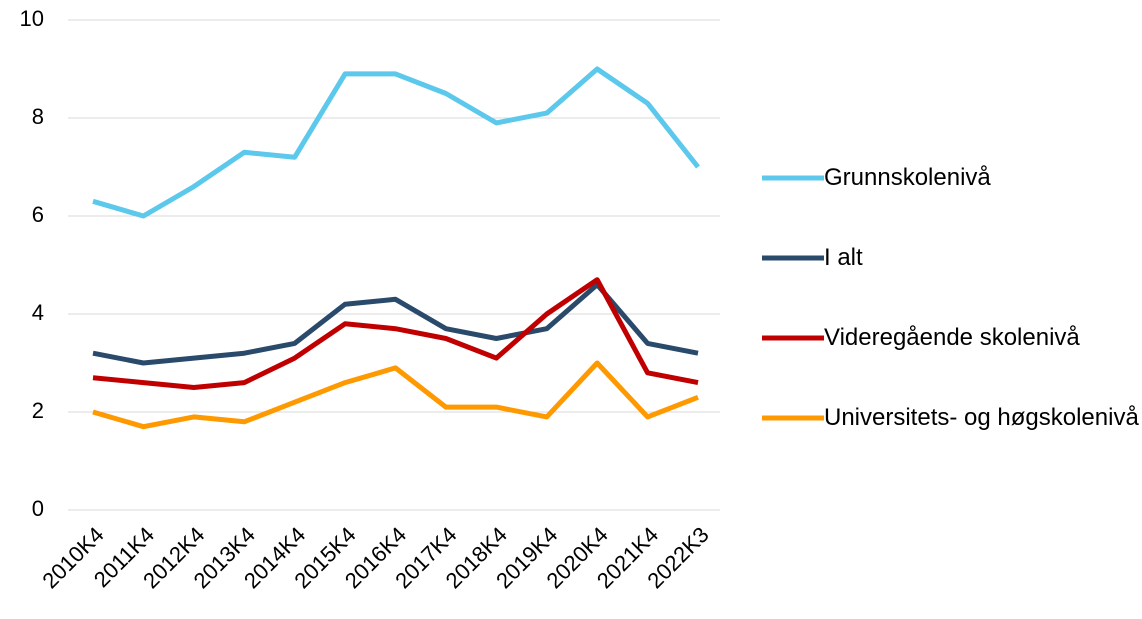 The height and width of the screenshot is (619, 1142). What do you see at coordinates (38, 410) in the screenshot?
I see `y-tick-label: 2` at bounding box center [38, 410].